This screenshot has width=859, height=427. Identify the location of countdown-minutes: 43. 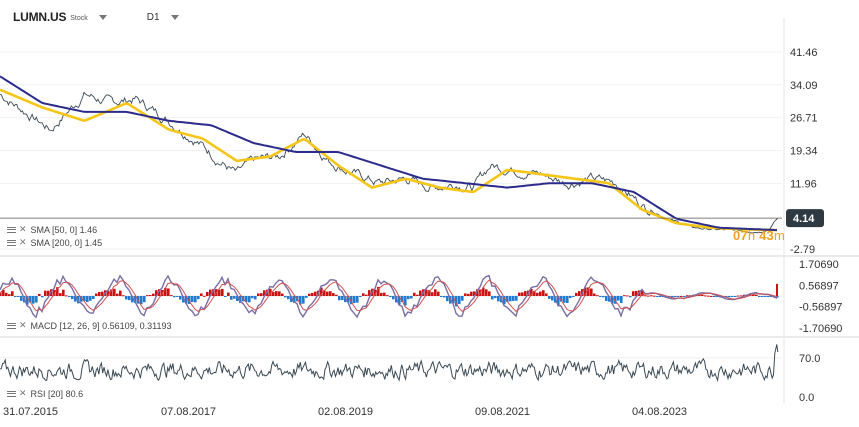
(766, 235).